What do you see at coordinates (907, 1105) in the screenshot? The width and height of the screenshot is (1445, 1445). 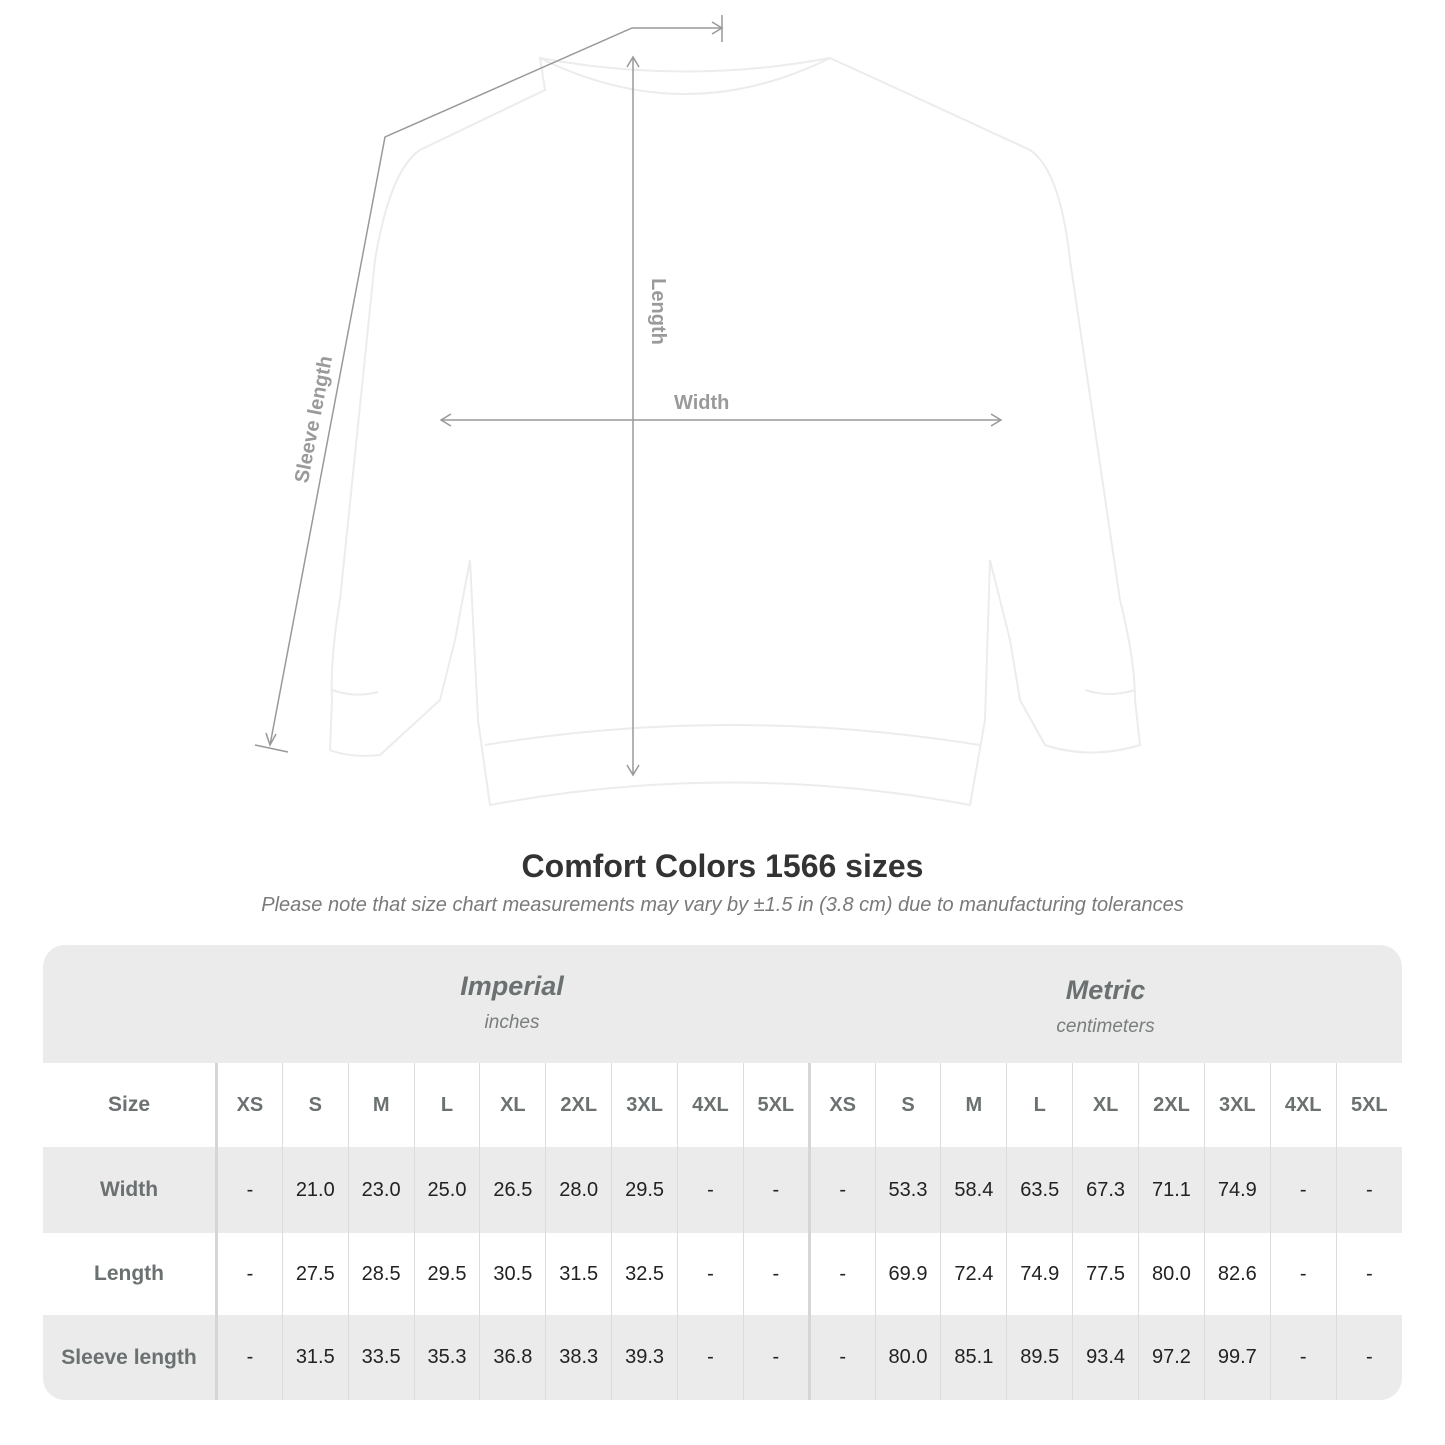 I see `metric-size-S: S` at bounding box center [907, 1105].